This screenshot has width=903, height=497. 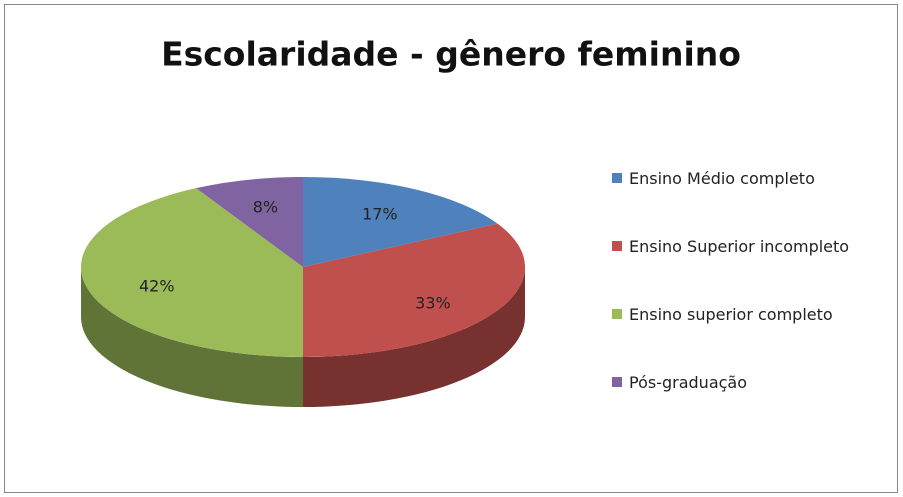 I want to click on chart-title: Escolaridade - gênero feminino, so click(x=451, y=54).